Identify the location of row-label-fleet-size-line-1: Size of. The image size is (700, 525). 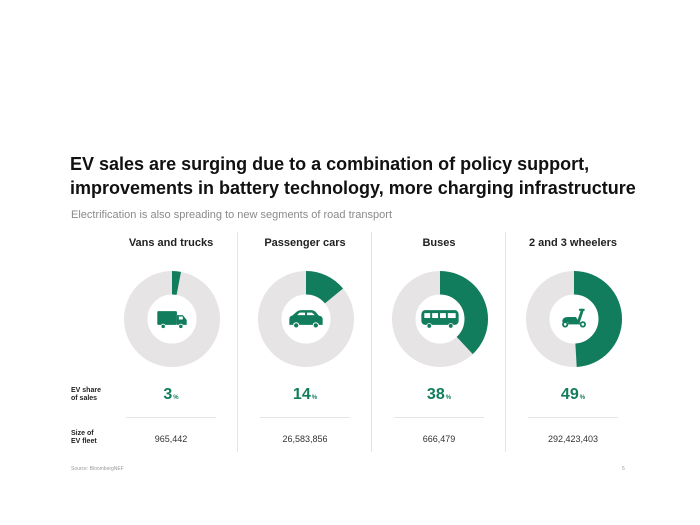
(82, 433).